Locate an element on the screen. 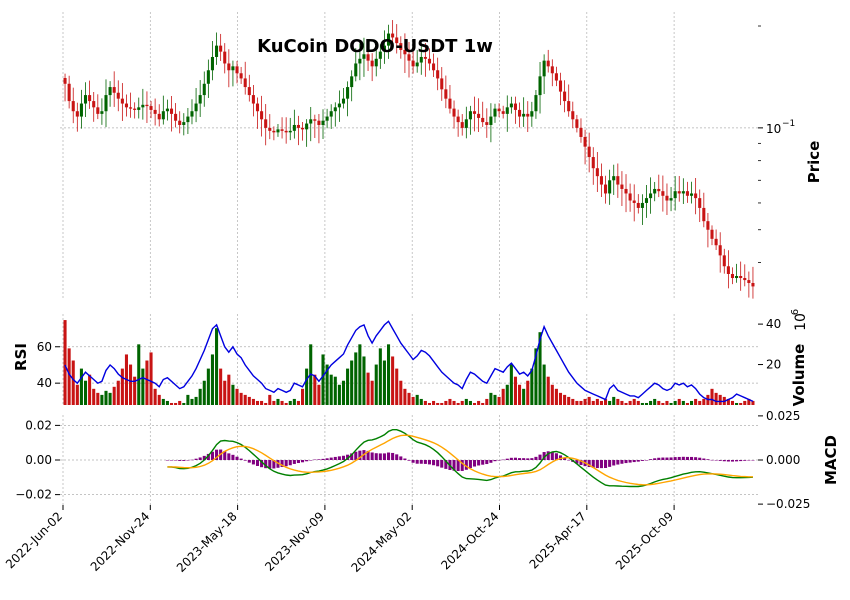  price-tick-exponent: −1 is located at coordinates (788, 124).